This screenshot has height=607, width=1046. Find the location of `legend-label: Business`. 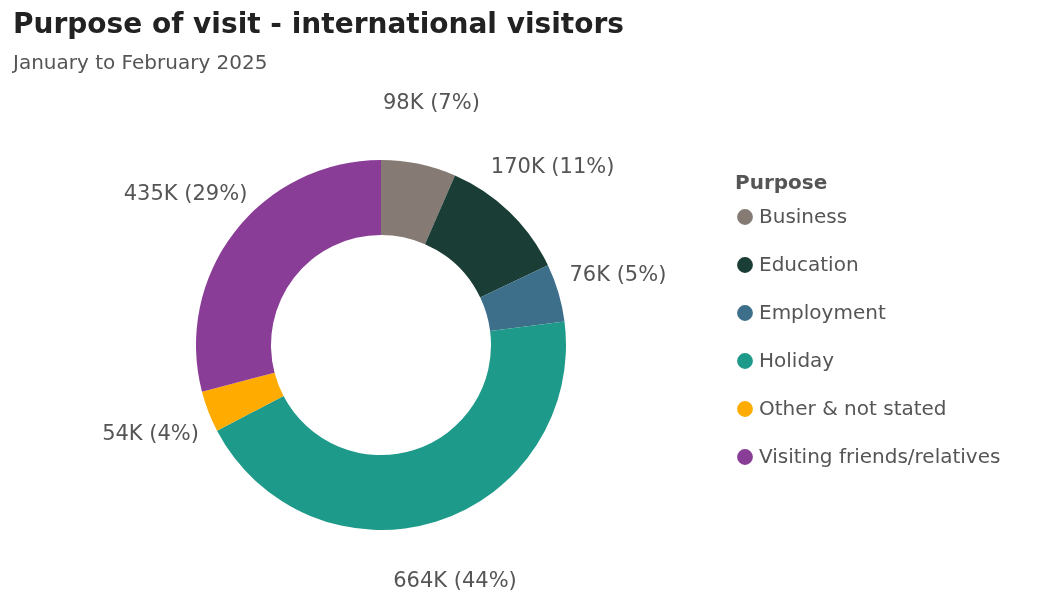

legend-label: Business is located at coordinates (803, 216).